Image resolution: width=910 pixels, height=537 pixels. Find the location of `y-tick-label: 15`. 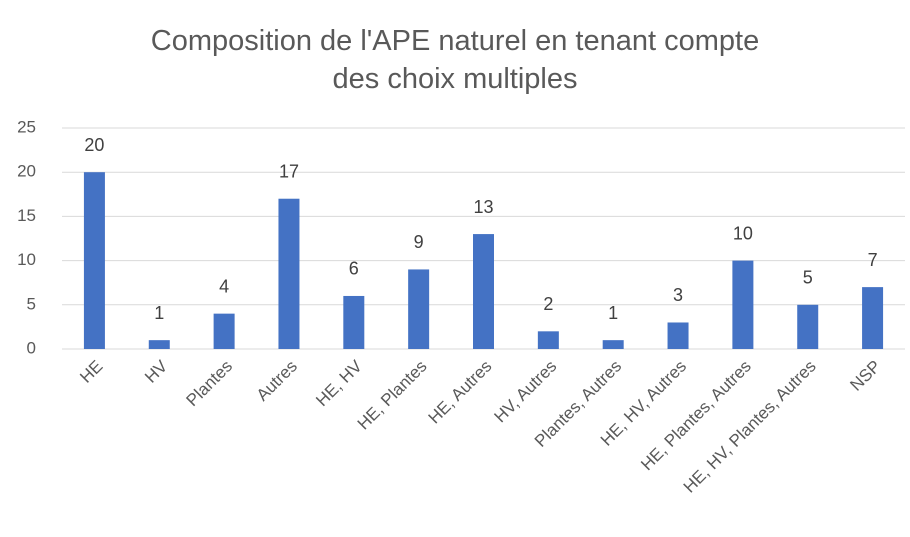

y-tick-label: 15 is located at coordinates (26, 215).